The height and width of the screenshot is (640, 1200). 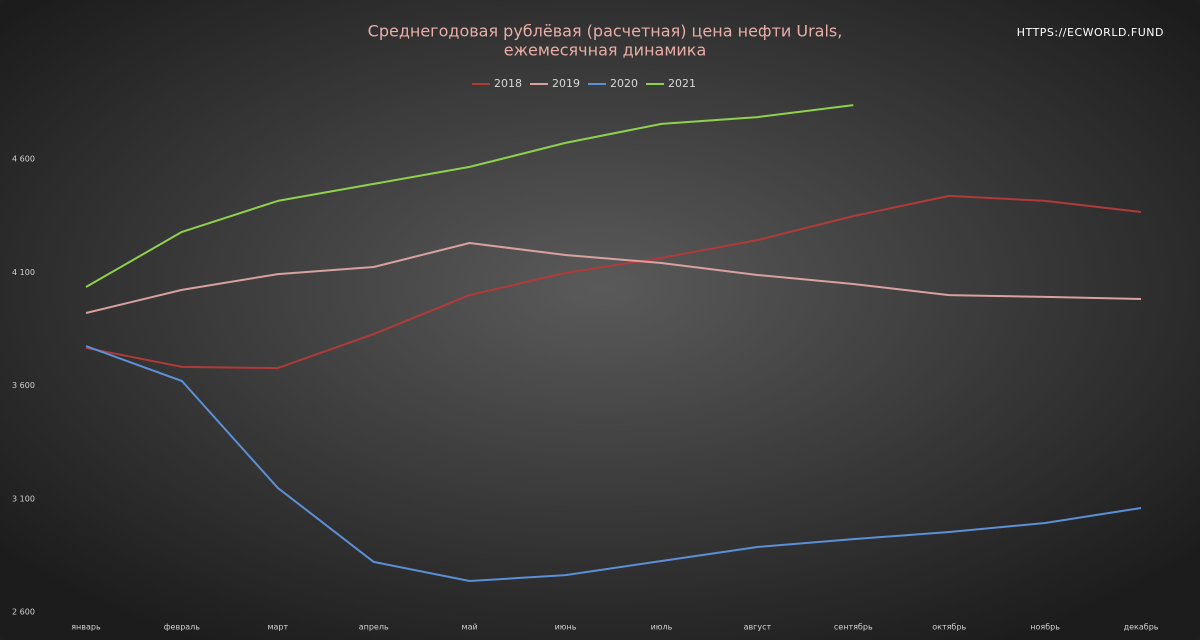 I want to click on x-tick-label: июнь, so click(x=566, y=627).